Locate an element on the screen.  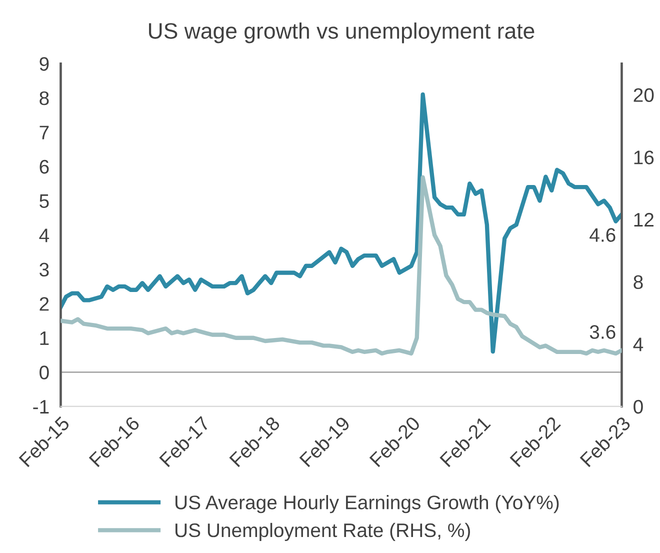
y-tick-label: 1 is located at coordinates (44, 338).